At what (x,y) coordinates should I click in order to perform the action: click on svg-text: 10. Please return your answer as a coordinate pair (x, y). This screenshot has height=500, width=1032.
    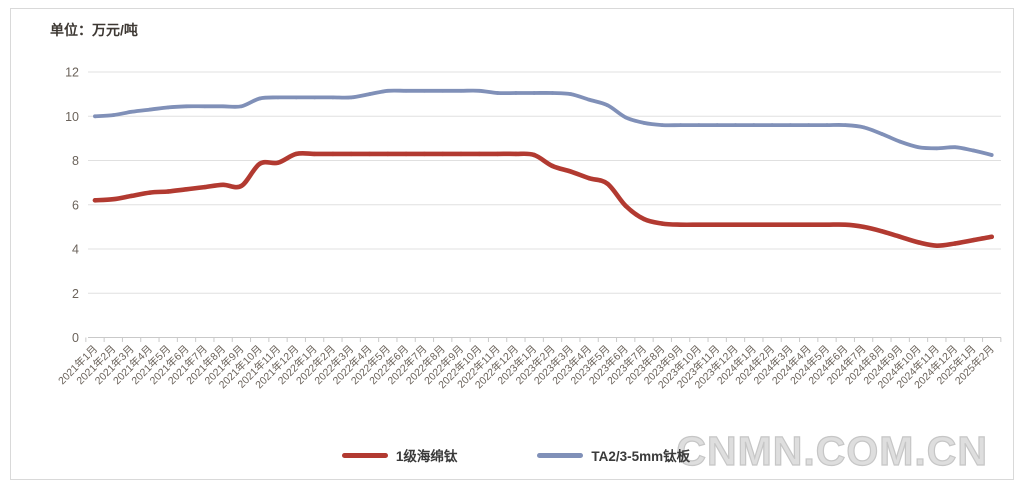
    Looking at the image, I should click on (72, 117).